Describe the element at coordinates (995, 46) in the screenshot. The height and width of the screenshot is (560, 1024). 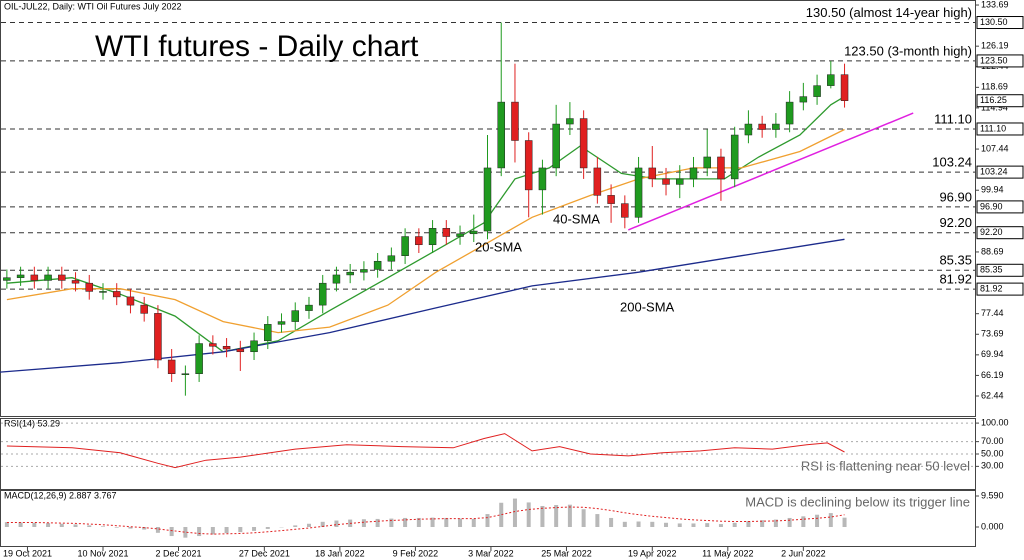
I see `y-tick-label: 126.19` at that location.